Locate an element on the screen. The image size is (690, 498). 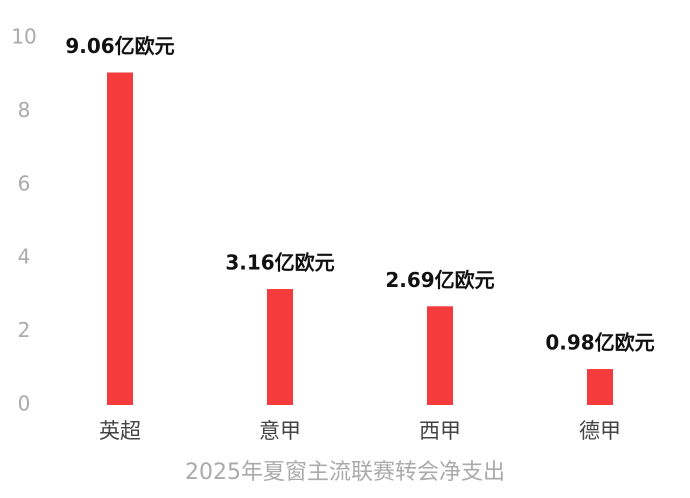
y-tick-label: 4 is located at coordinates (24, 257).